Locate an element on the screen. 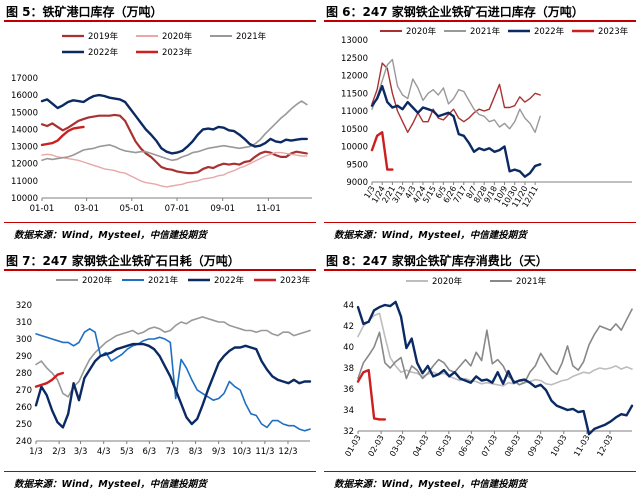  y-tick-label: 240 is located at coordinates (24, 442).